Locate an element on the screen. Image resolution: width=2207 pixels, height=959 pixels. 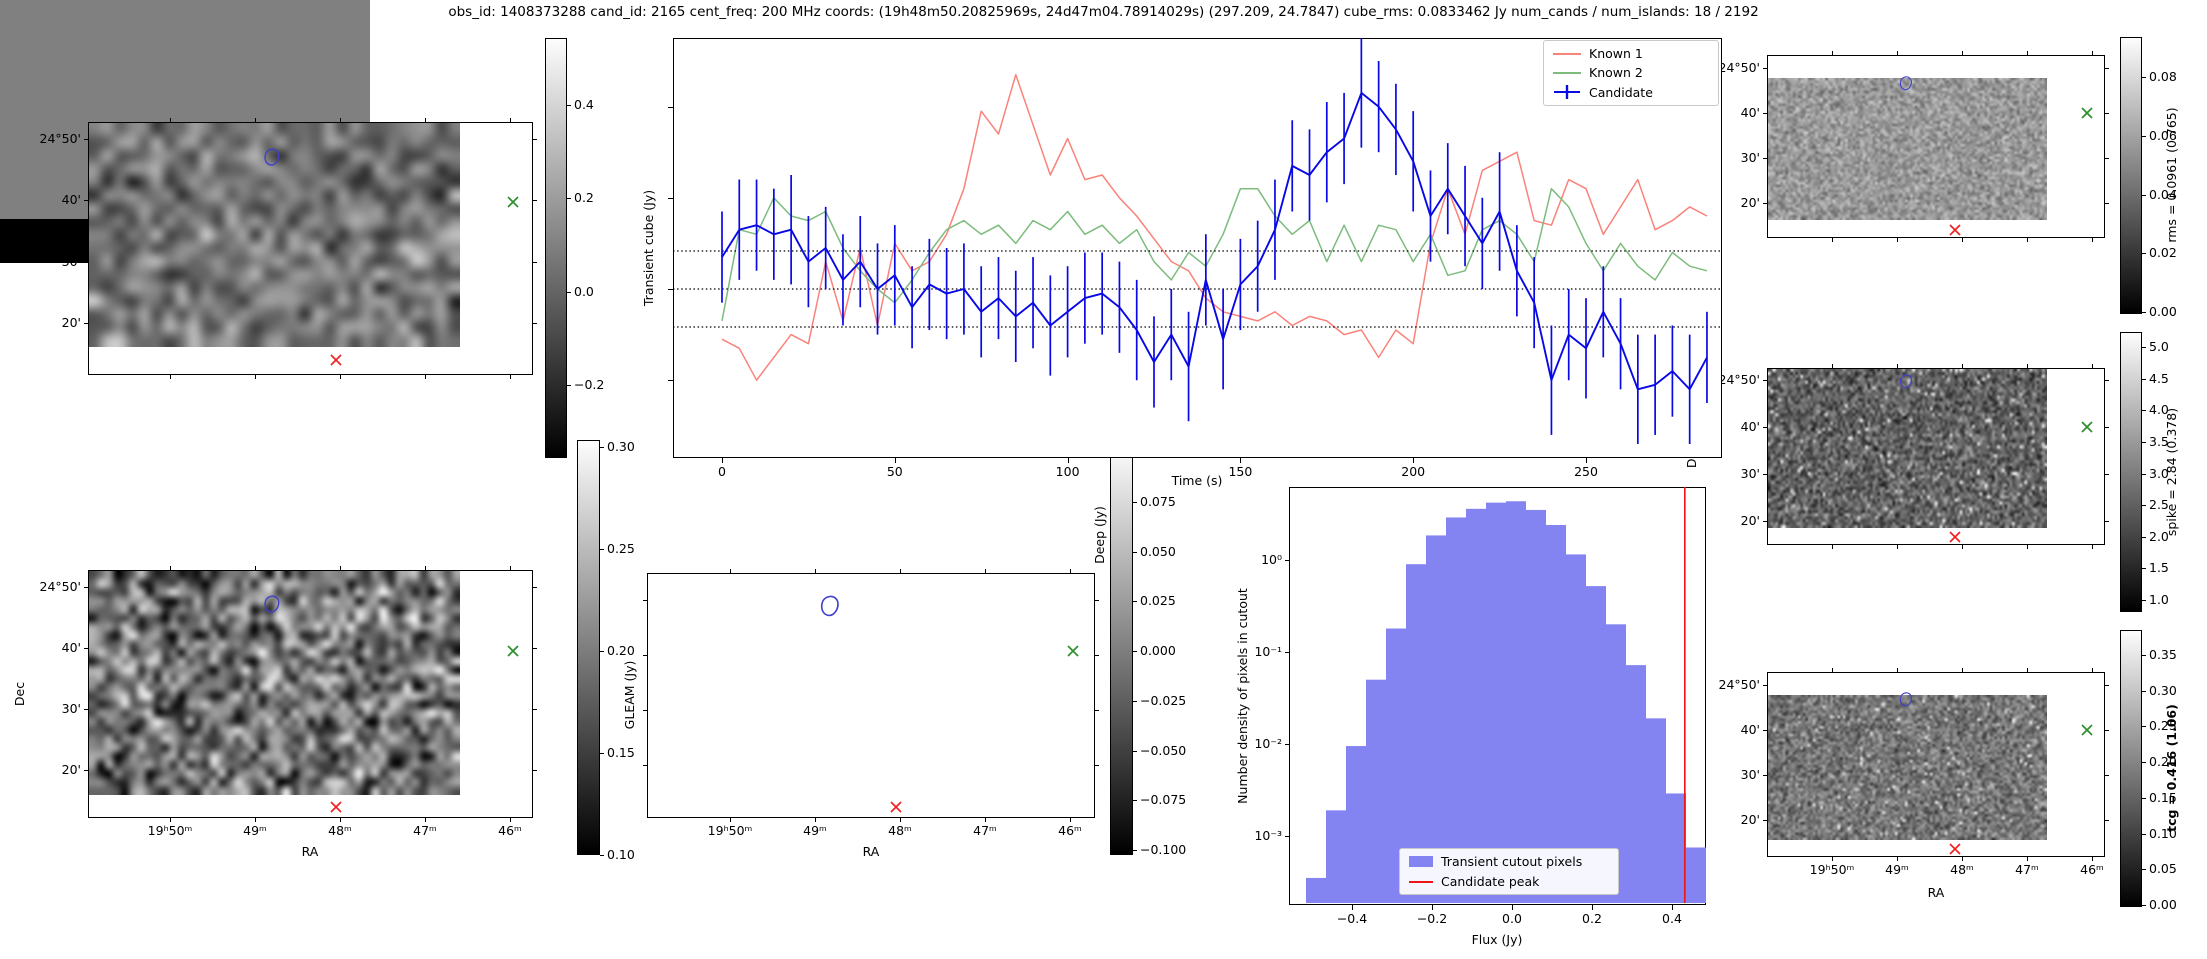
known1-line-swatch is located at coordinates (1567, 53).